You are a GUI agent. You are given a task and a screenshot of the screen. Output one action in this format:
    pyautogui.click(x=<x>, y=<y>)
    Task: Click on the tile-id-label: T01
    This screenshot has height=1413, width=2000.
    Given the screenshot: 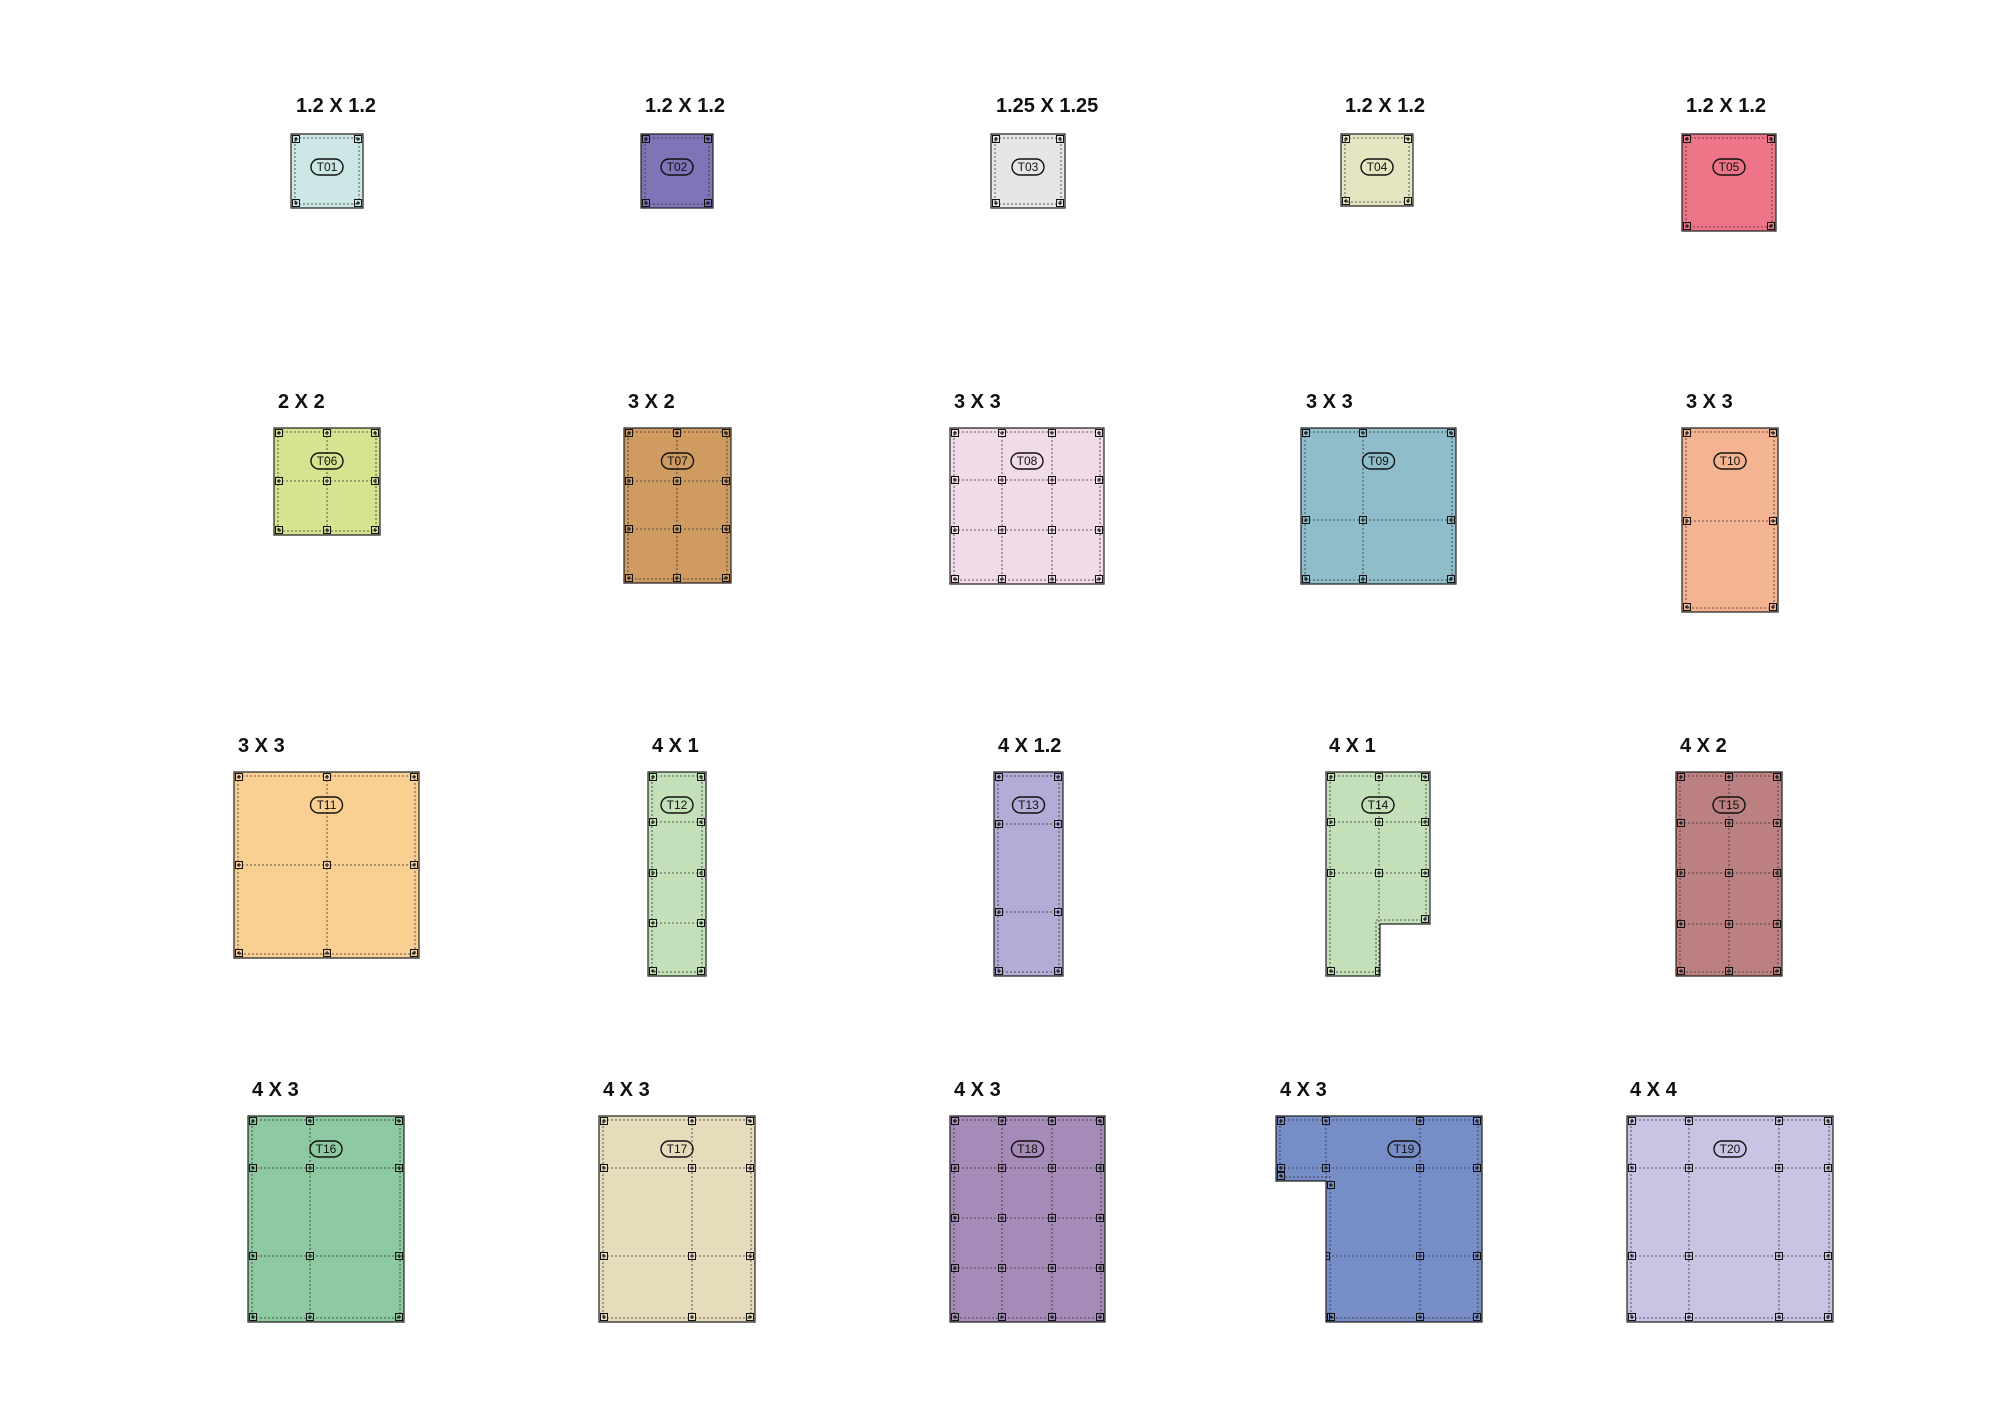 What is the action you would take?
    pyautogui.click(x=327, y=167)
    